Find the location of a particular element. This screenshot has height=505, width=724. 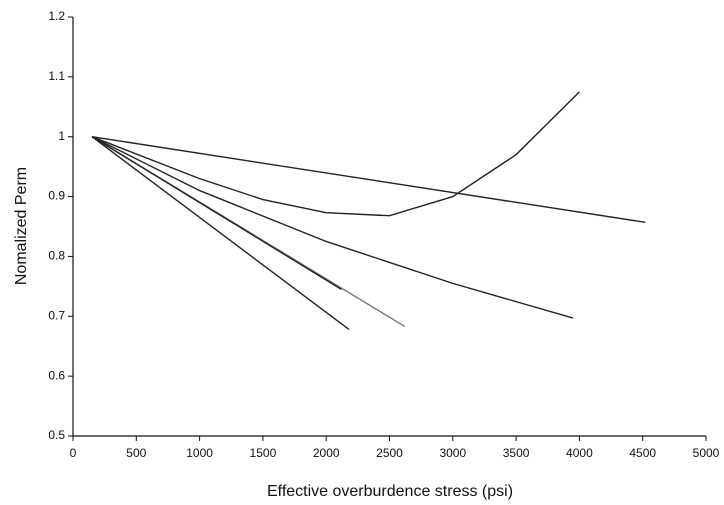

y-tick-label: 0.6 is located at coordinates (56, 375).